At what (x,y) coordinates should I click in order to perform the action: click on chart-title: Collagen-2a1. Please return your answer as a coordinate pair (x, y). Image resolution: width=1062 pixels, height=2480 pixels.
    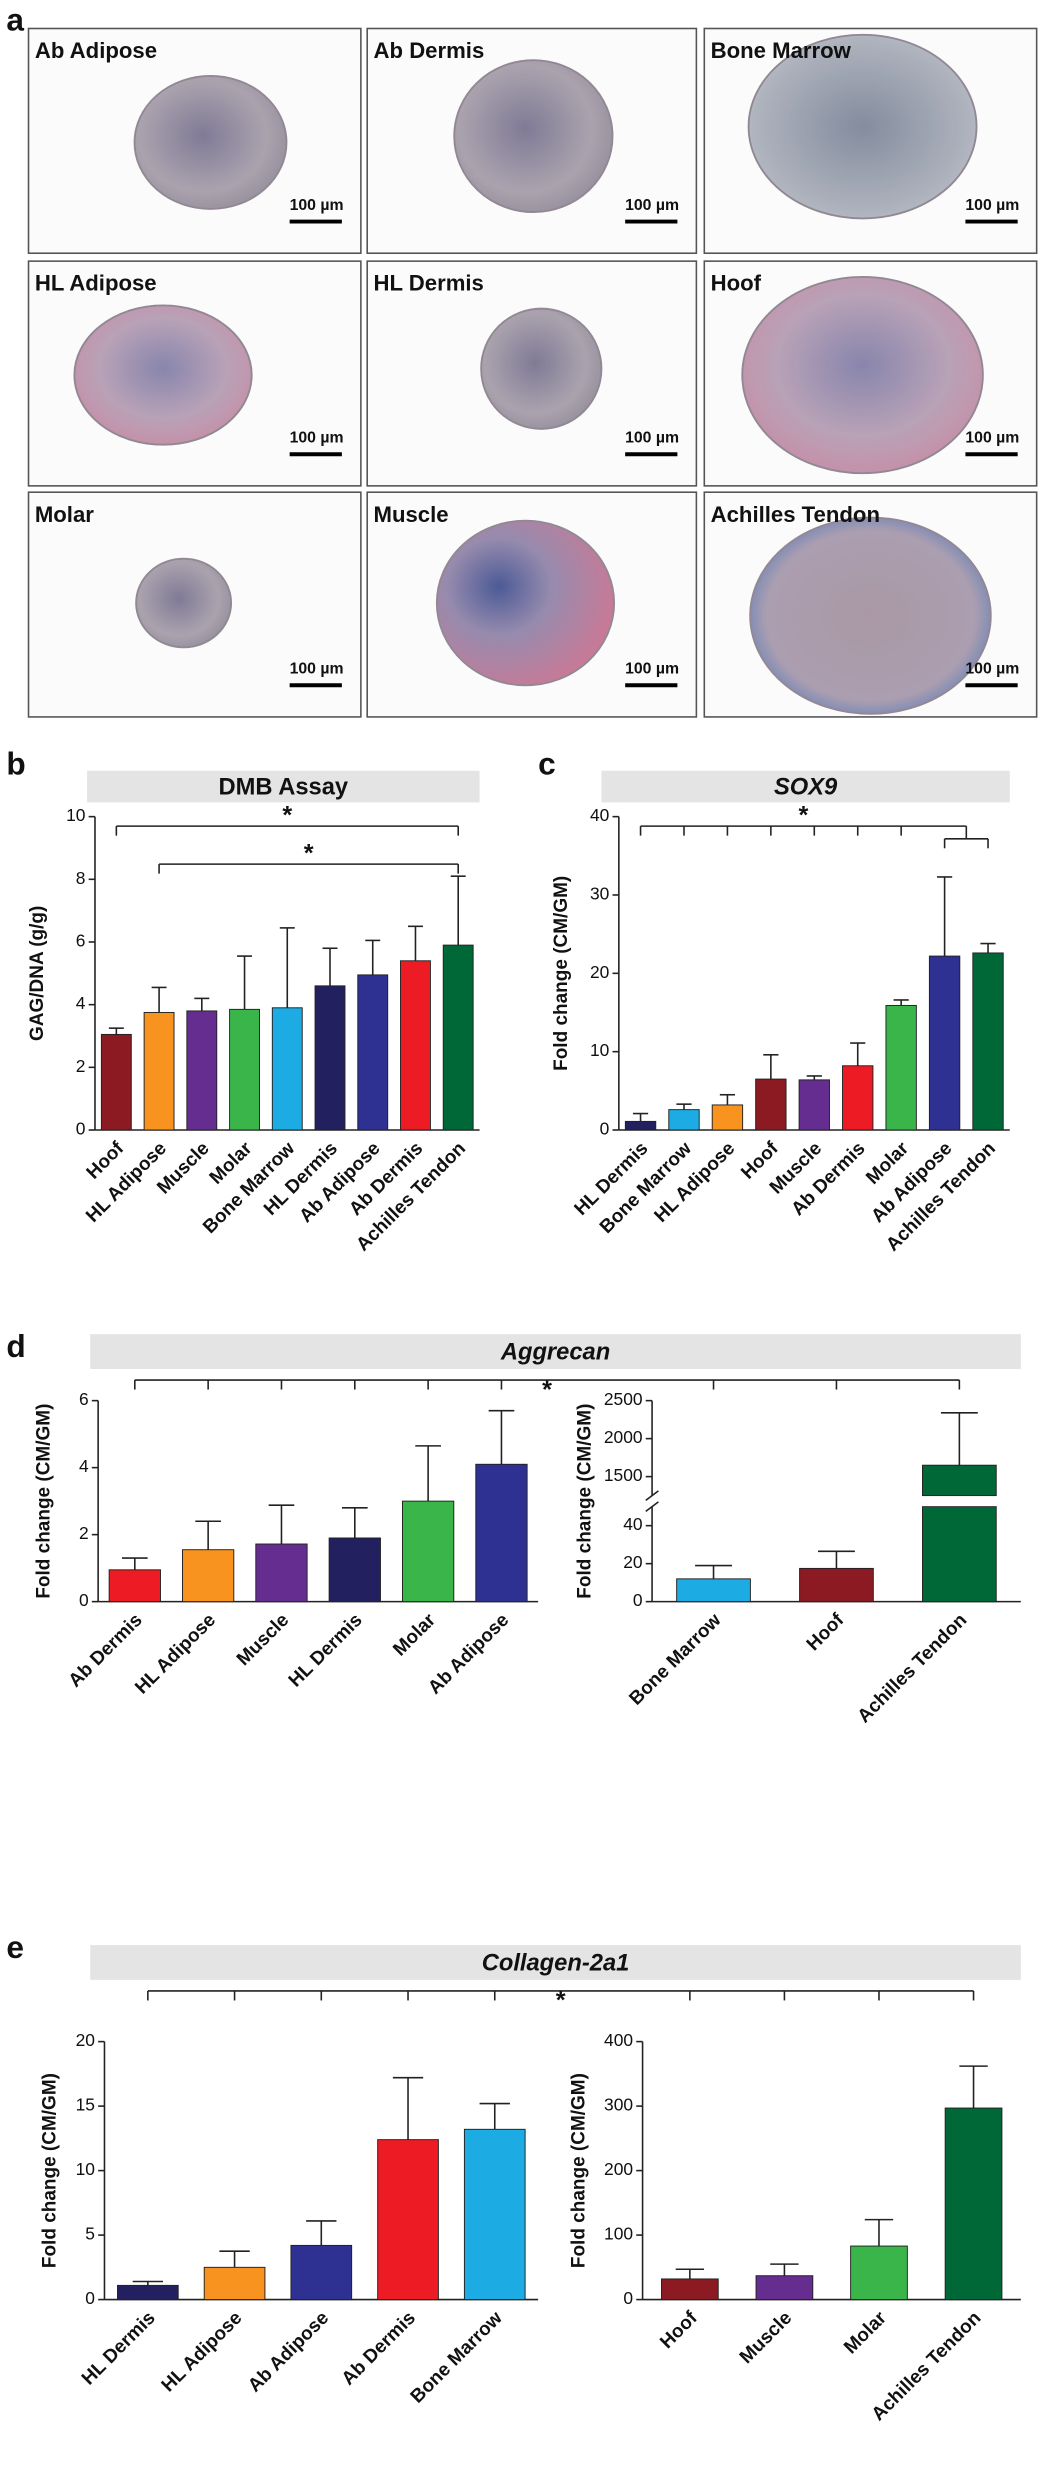
    Looking at the image, I should click on (556, 1963).